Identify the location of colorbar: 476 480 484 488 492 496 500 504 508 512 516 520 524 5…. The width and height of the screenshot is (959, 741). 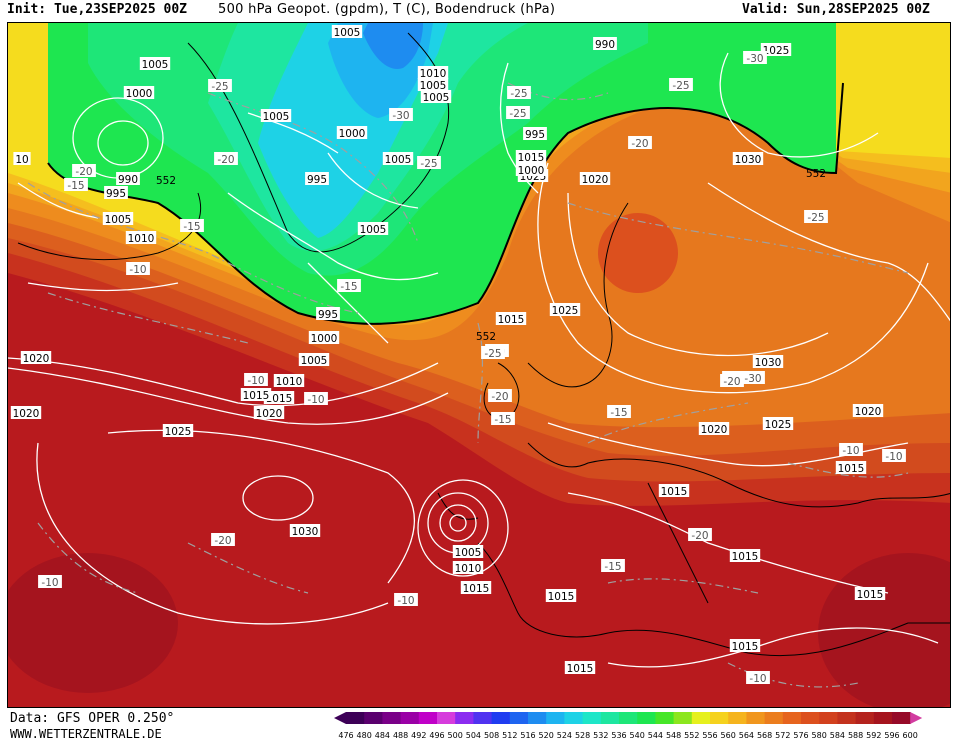
(628, 726).